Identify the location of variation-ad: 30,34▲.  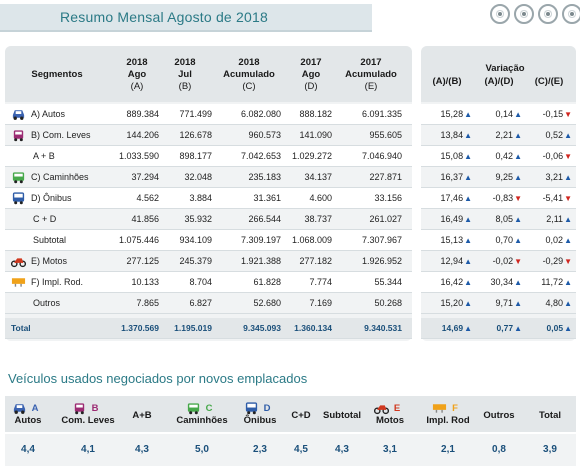
(506, 282).